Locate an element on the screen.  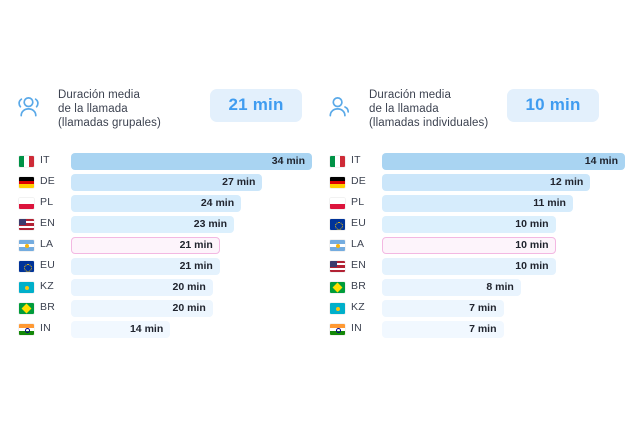
flag-in-icon is located at coordinates (337, 329).